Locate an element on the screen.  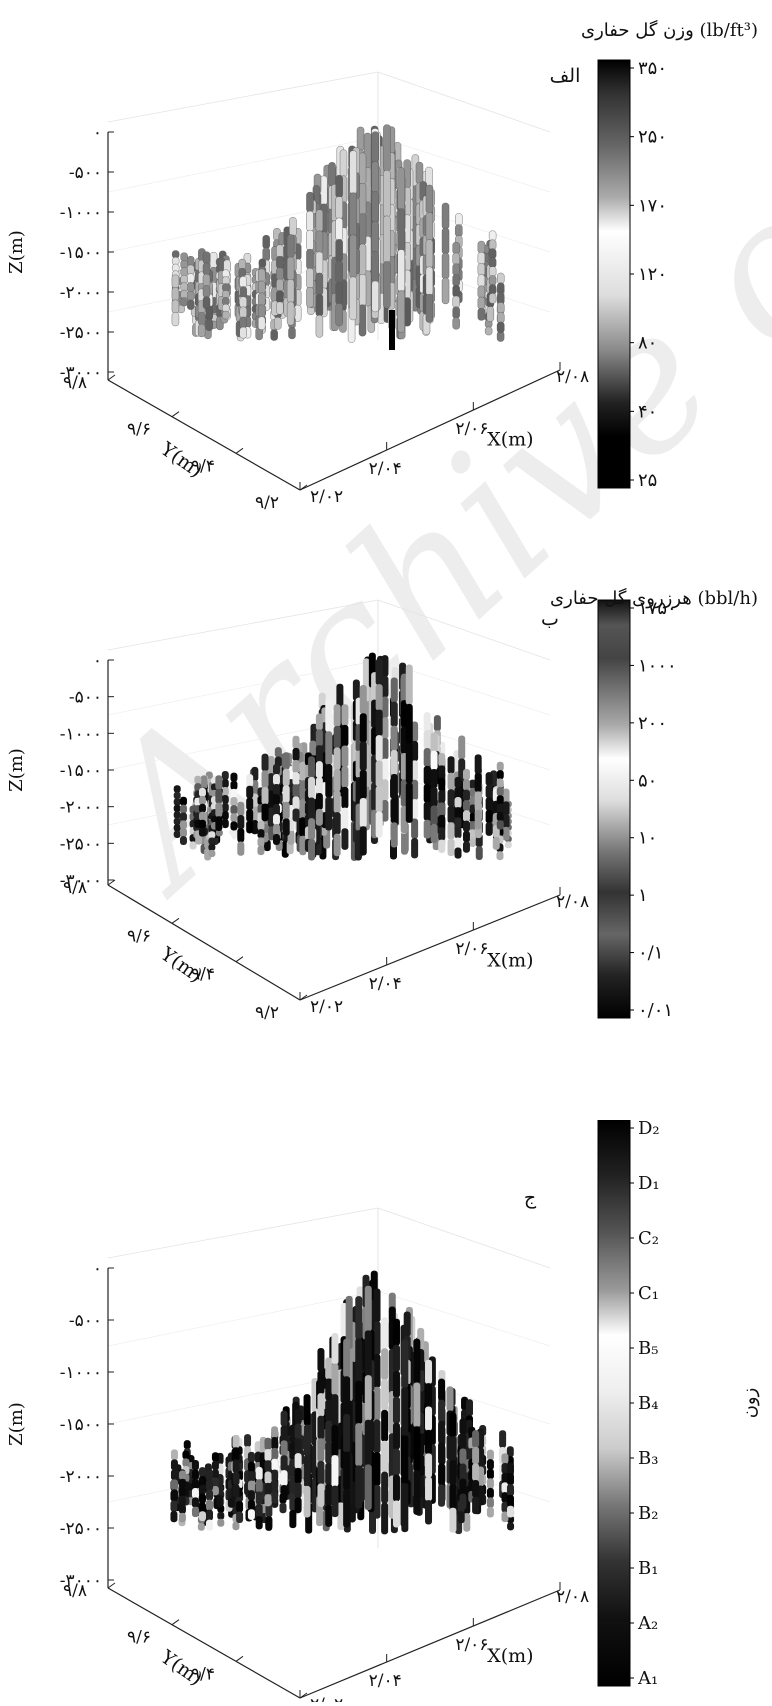
x-tick-label: ۲/۰۶ is located at coordinates (471, 1645).